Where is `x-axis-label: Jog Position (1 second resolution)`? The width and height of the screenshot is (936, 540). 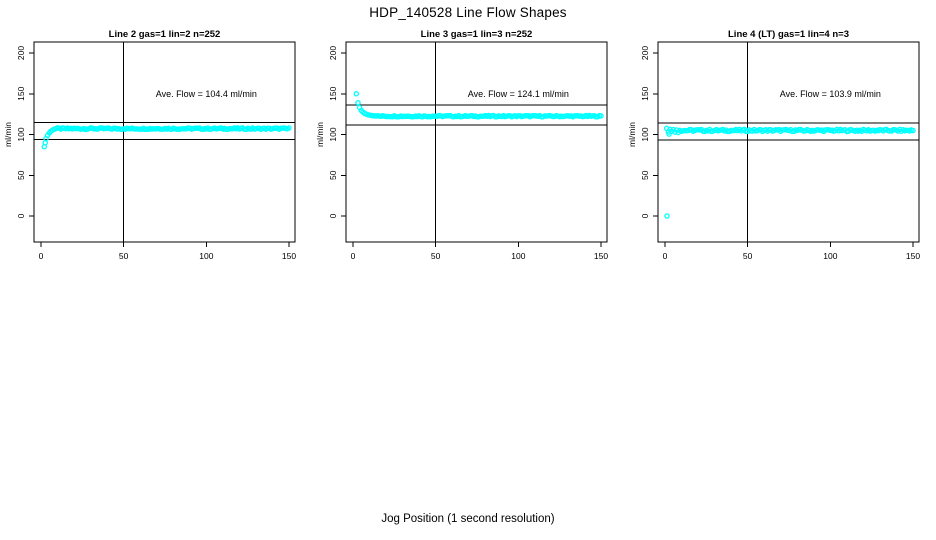 x-axis-label: Jog Position (1 second resolution) is located at coordinates (468, 519).